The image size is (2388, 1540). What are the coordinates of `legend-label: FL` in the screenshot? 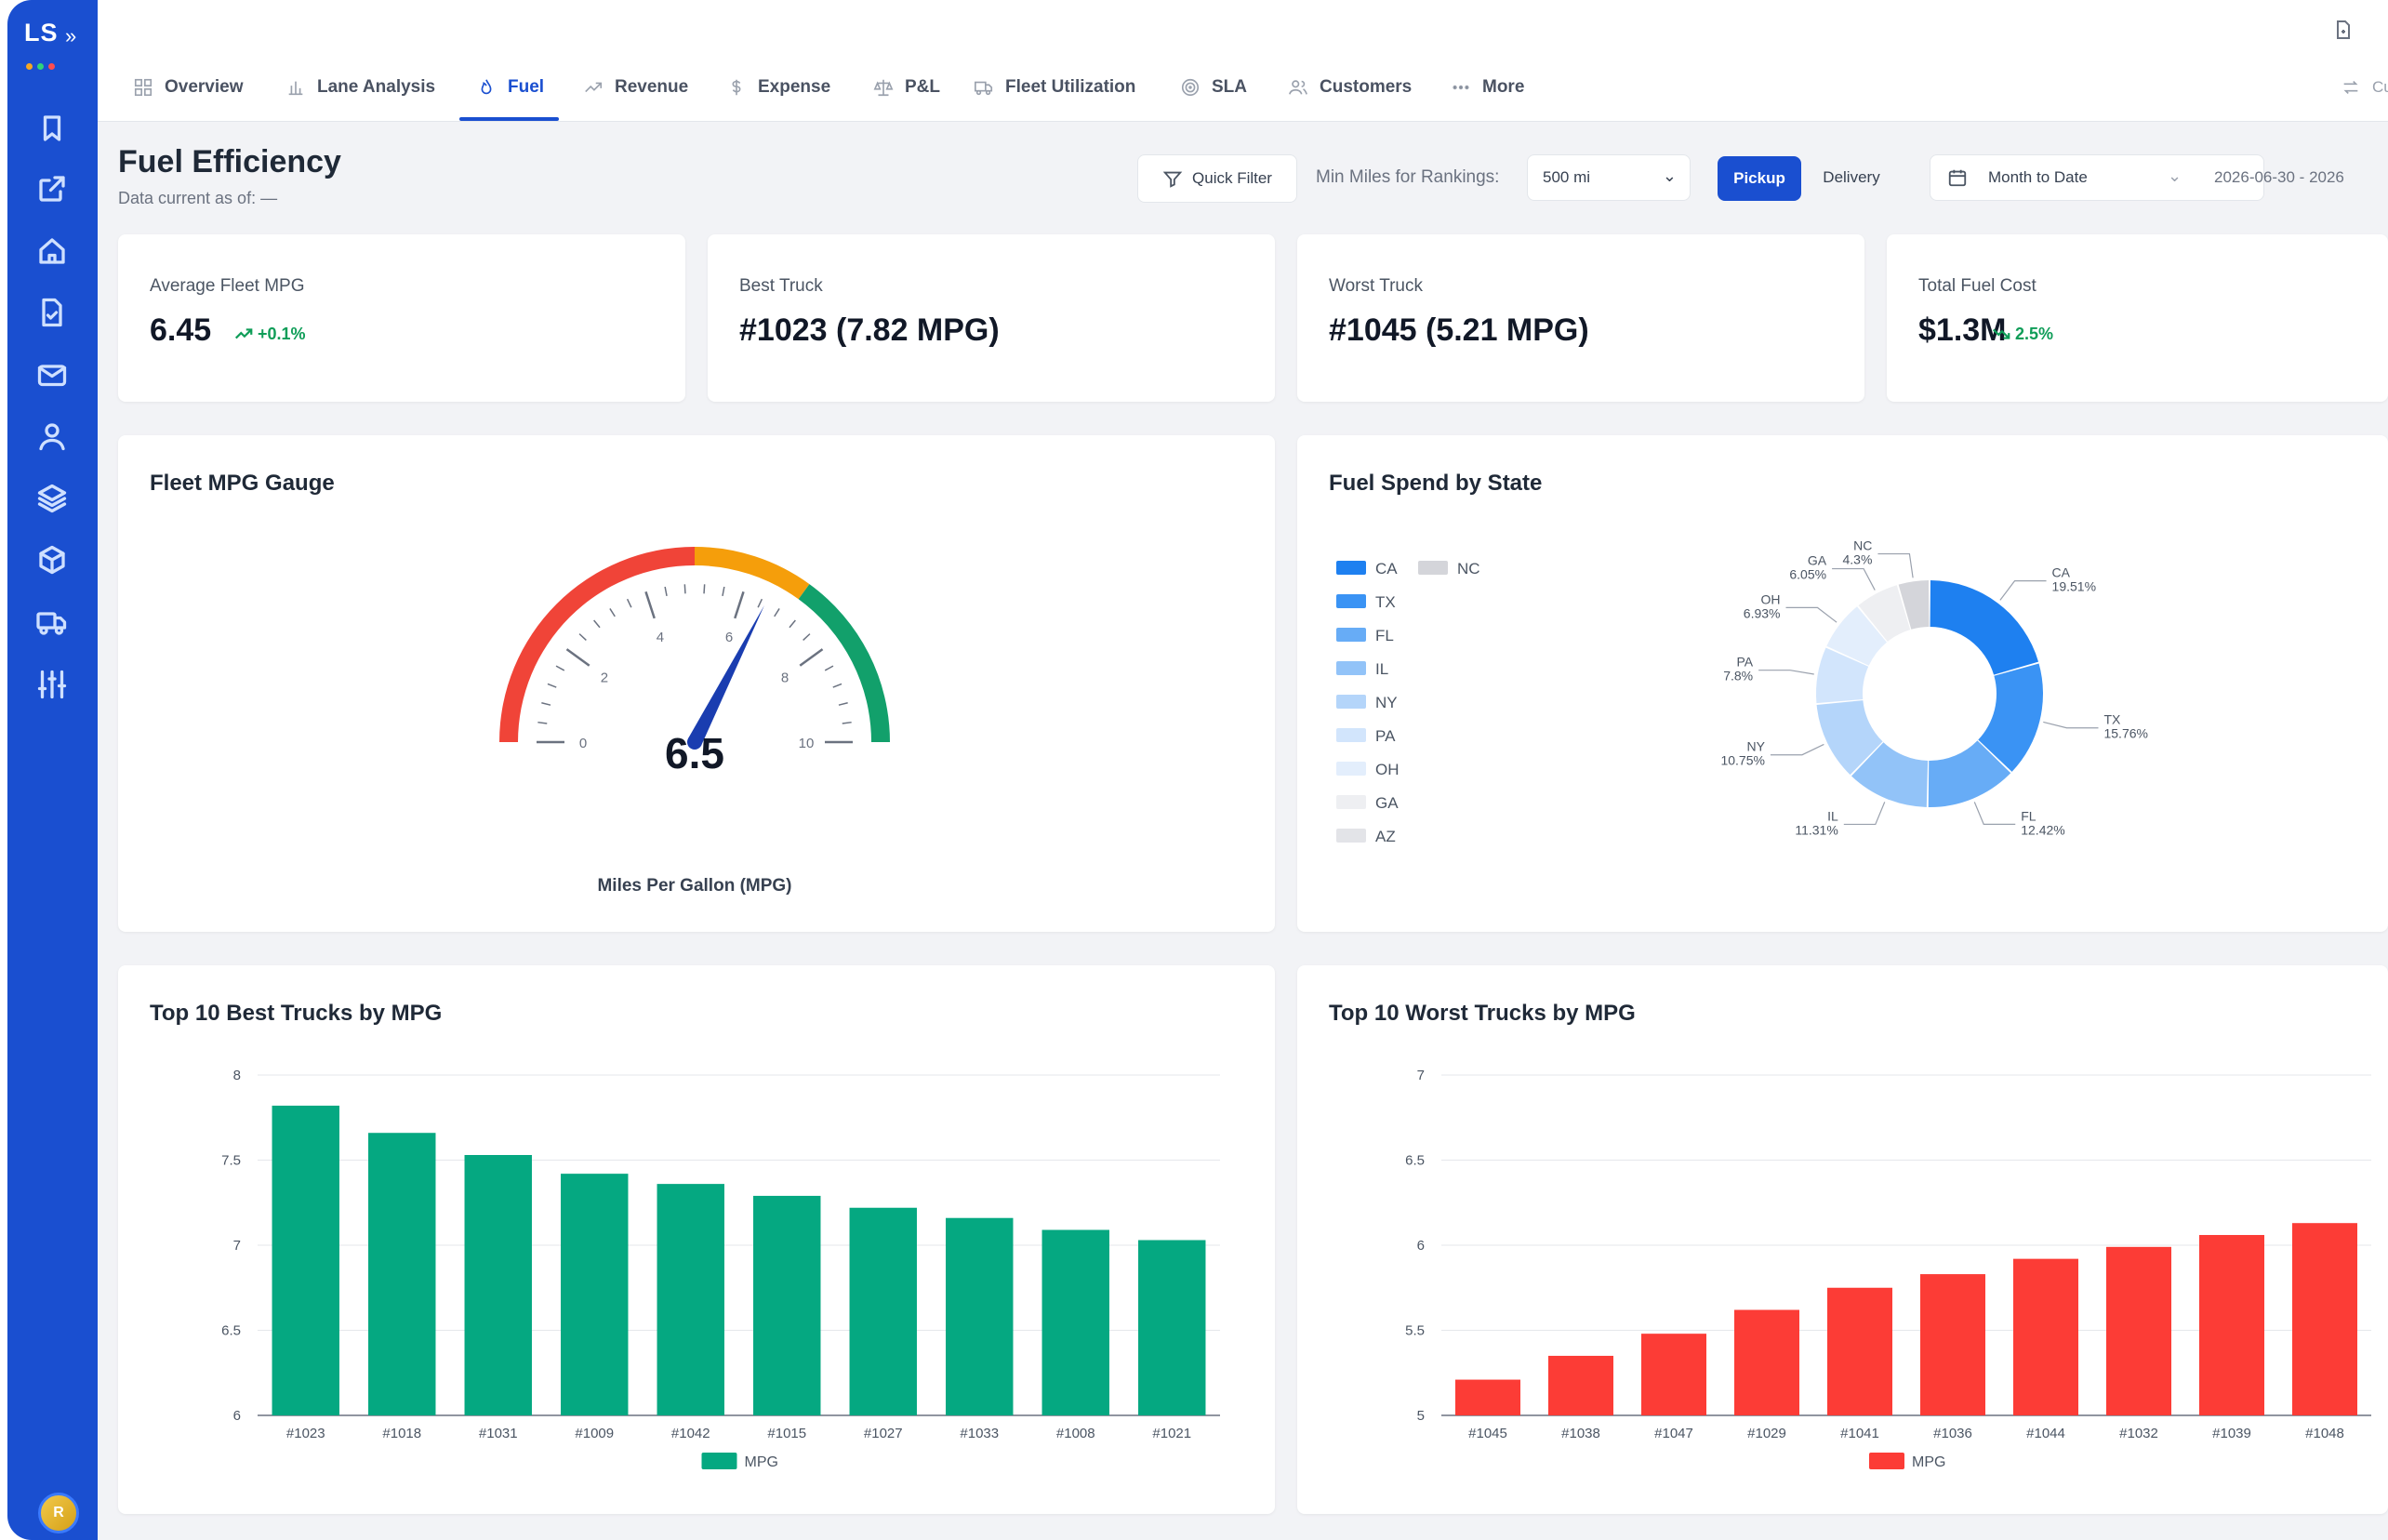 It's located at (1384, 635).